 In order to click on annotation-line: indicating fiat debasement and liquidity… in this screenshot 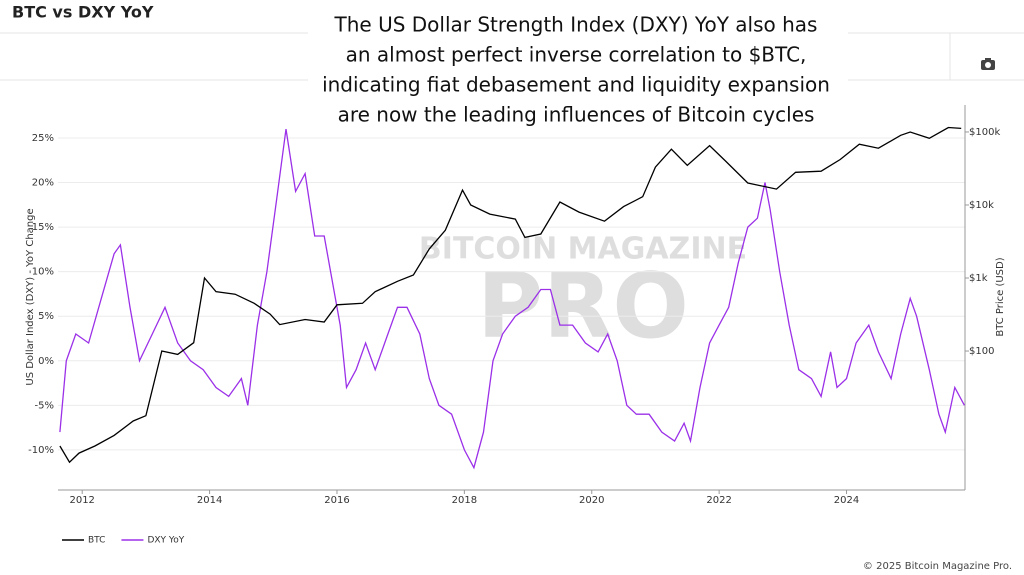, I will do `click(576, 85)`.